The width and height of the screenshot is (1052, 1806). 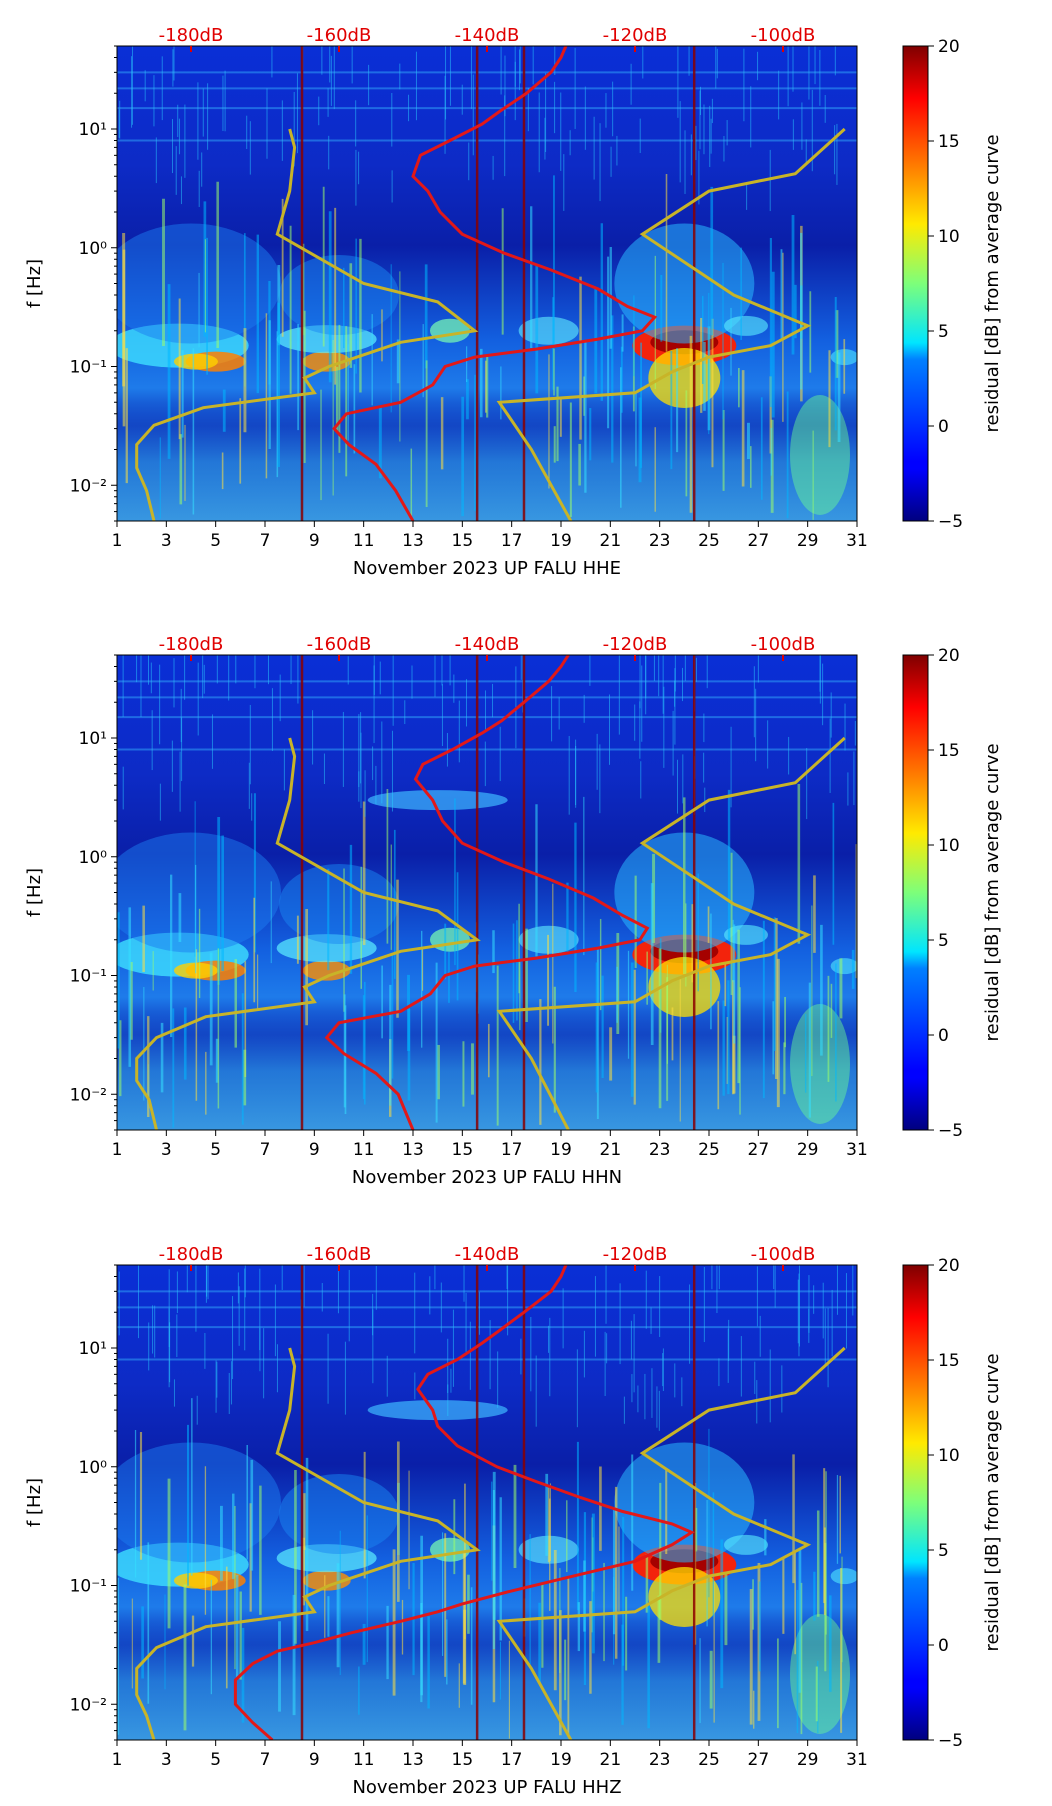 I want to click on x-tick-label: 15, so click(x=463, y=1150).